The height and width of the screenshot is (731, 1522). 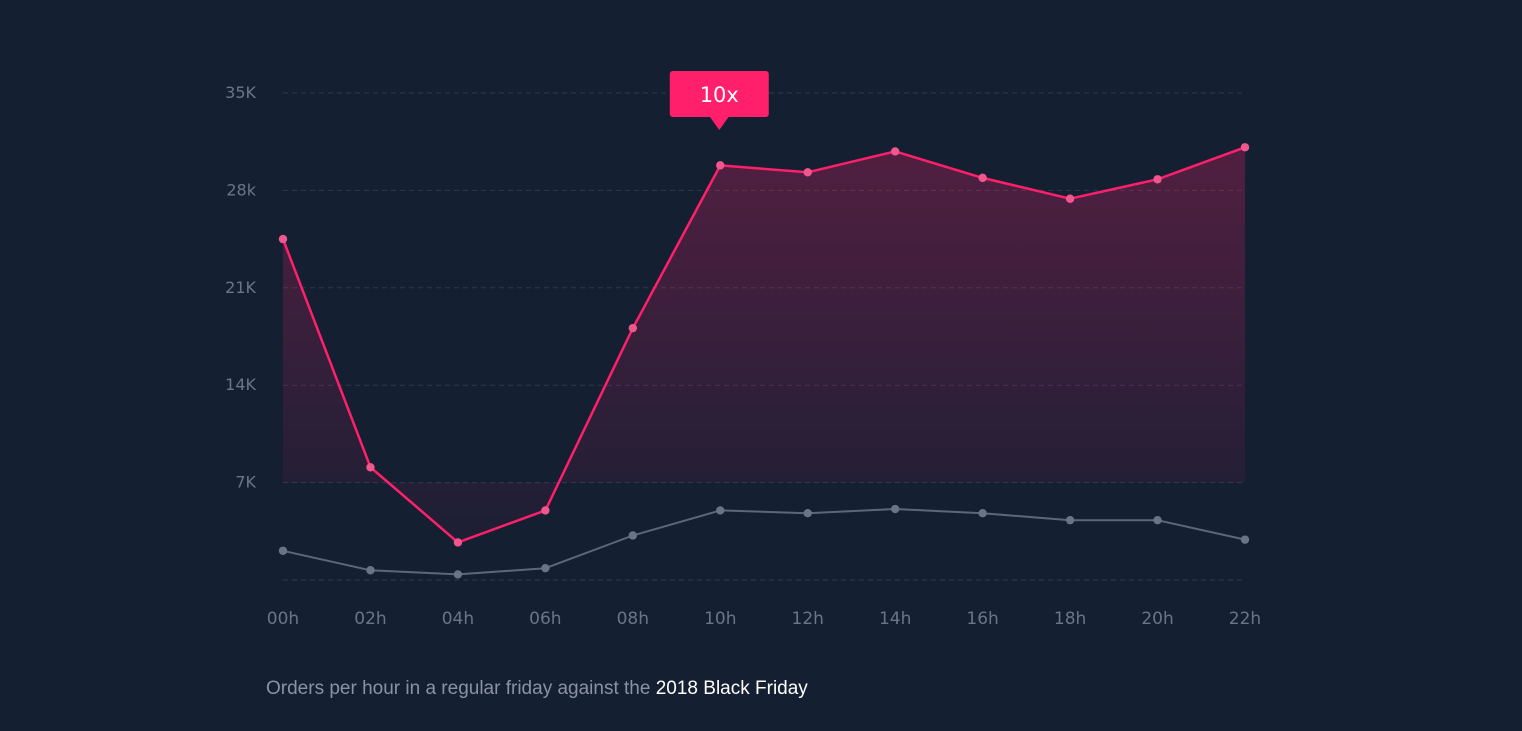 I want to click on x-tick-label: 06h, so click(x=545, y=619).